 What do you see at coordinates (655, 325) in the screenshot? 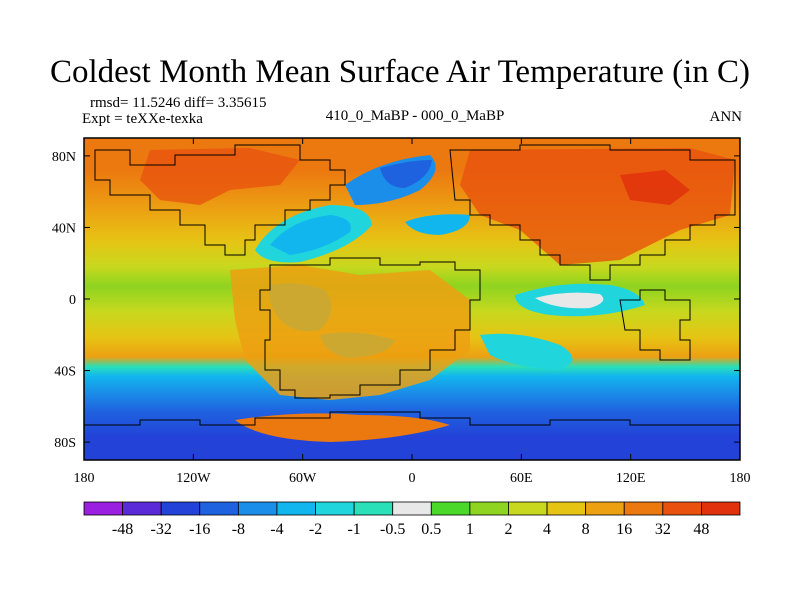
I see `eastern-island-outline` at bounding box center [655, 325].